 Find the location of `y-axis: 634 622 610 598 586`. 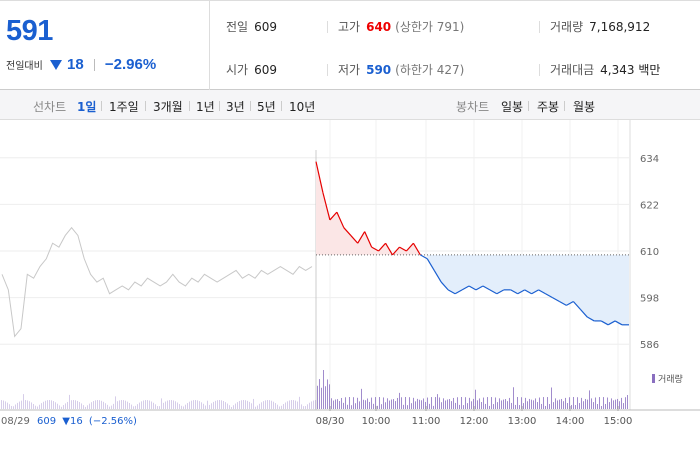

y-axis: 634 622 610 598 586 is located at coordinates (649, 252).